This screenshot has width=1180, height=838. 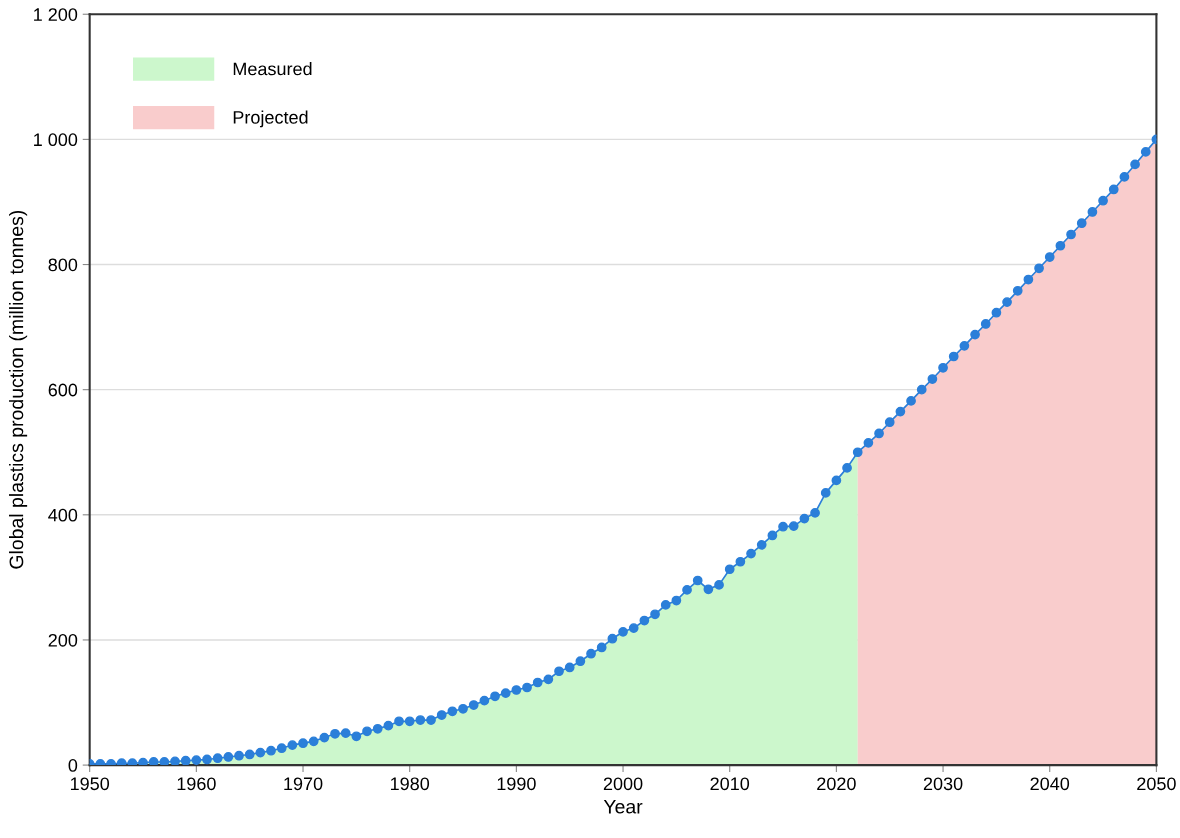 What do you see at coordinates (270, 119) in the screenshot?
I see `legend-label: Projected` at bounding box center [270, 119].